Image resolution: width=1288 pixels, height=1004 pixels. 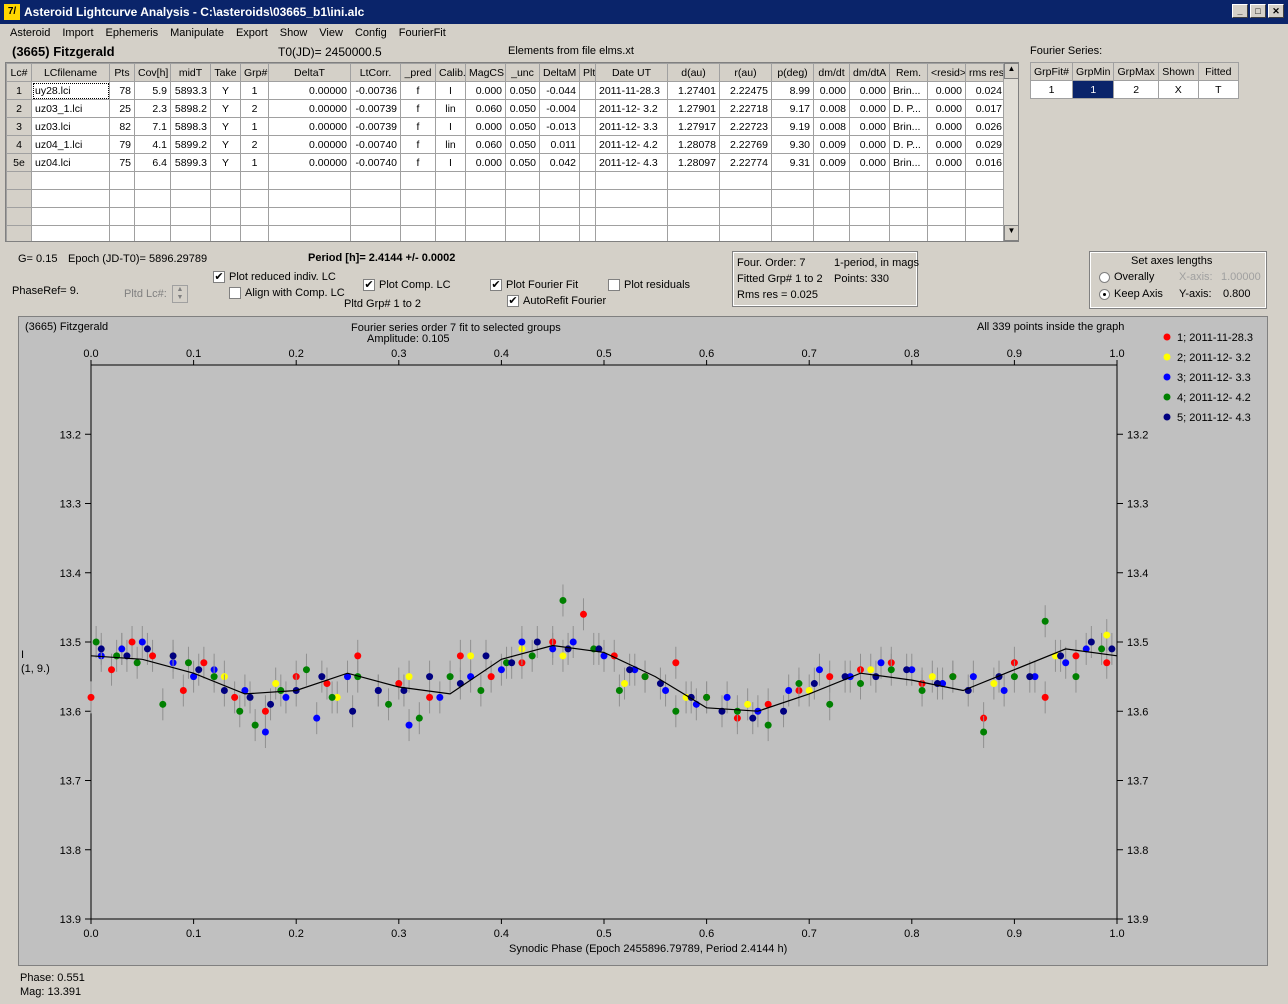 I want to click on menu-config: Config, so click(x=370, y=33).